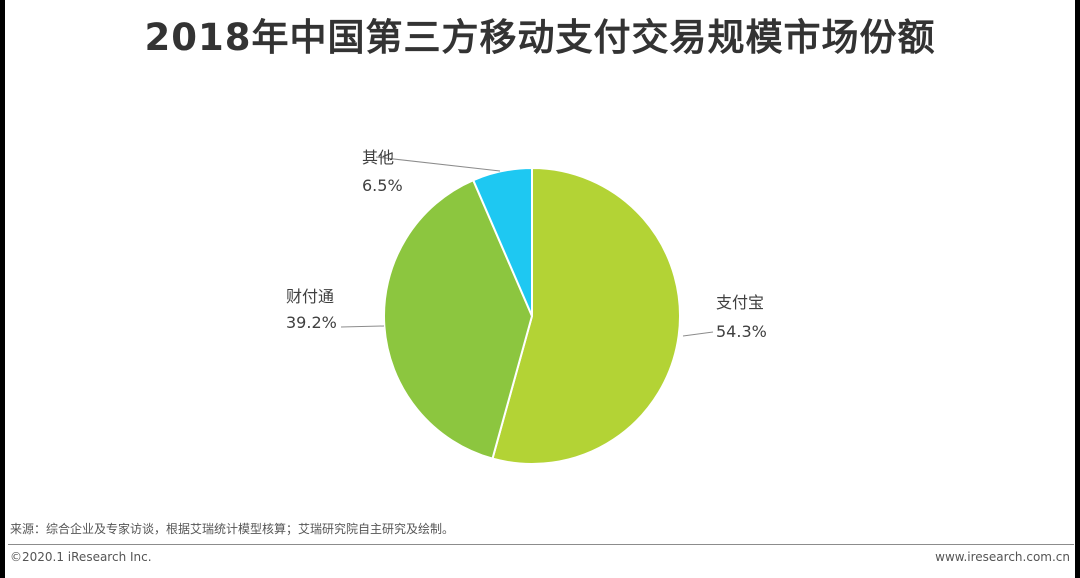 The height and width of the screenshot is (578, 1080). I want to click on leader-line-others, so click(438, 164).